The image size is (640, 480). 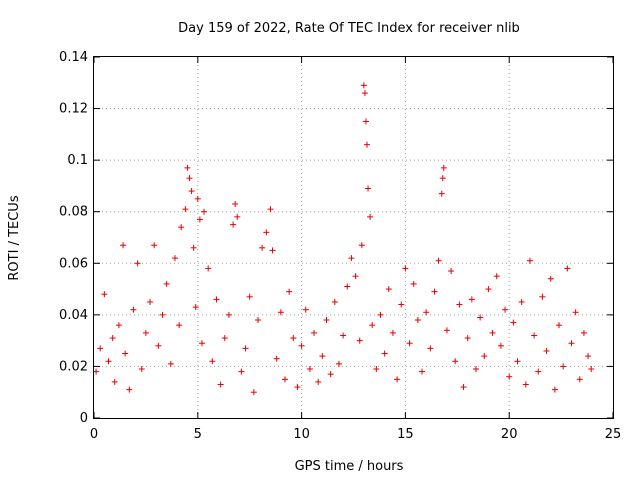 I want to click on y-tick-label: 0.08, so click(x=73, y=212).